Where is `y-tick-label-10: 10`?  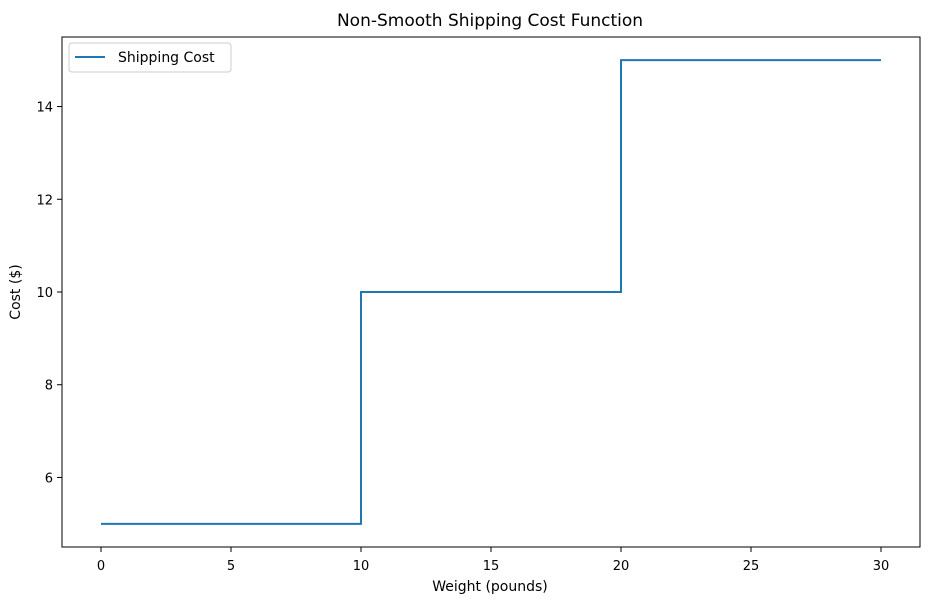 y-tick-label-10: 10 is located at coordinates (44, 293).